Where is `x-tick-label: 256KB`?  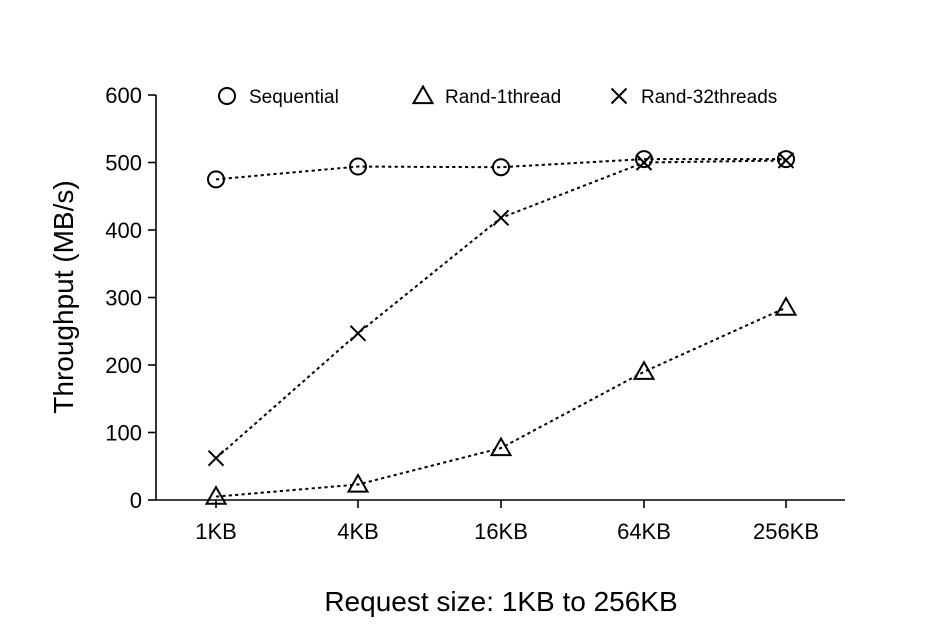
x-tick-label: 256KB is located at coordinates (786, 531).